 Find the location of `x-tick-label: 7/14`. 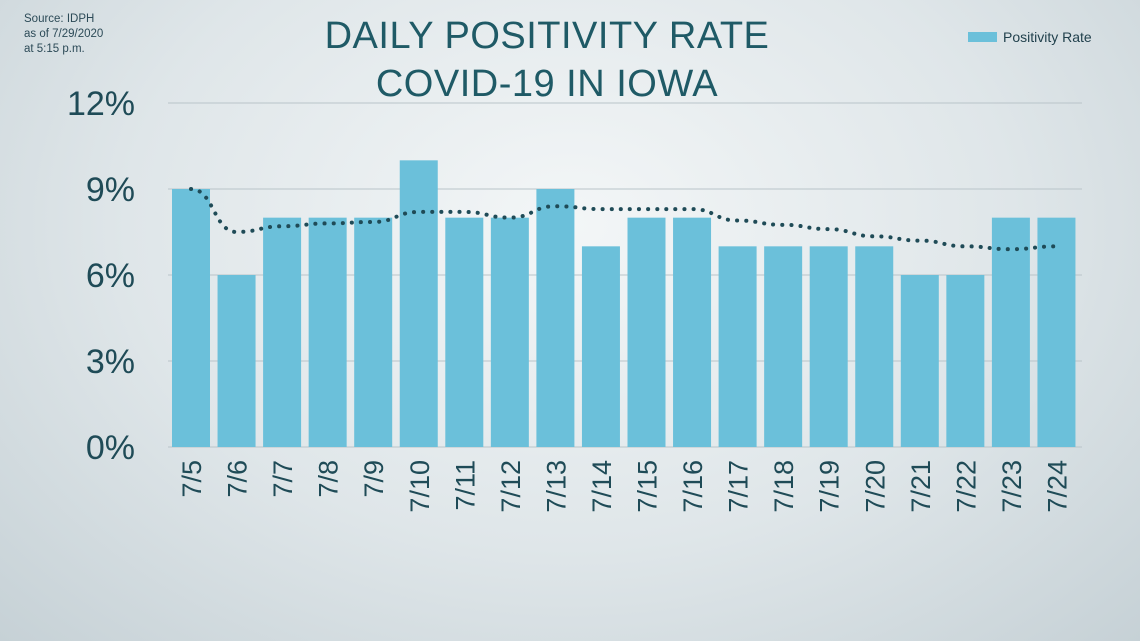

x-tick-label: 7/14 is located at coordinates (602, 486).